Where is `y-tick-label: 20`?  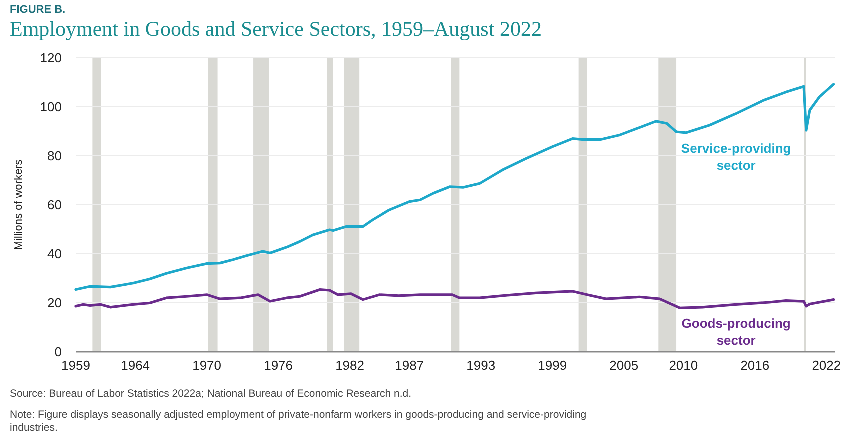
y-tick-label: 20 is located at coordinates (55, 303).